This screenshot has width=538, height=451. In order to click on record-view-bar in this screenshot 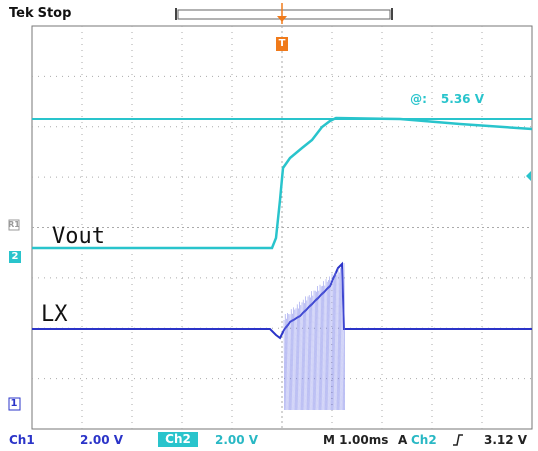, I will do `click(284, 13)`.